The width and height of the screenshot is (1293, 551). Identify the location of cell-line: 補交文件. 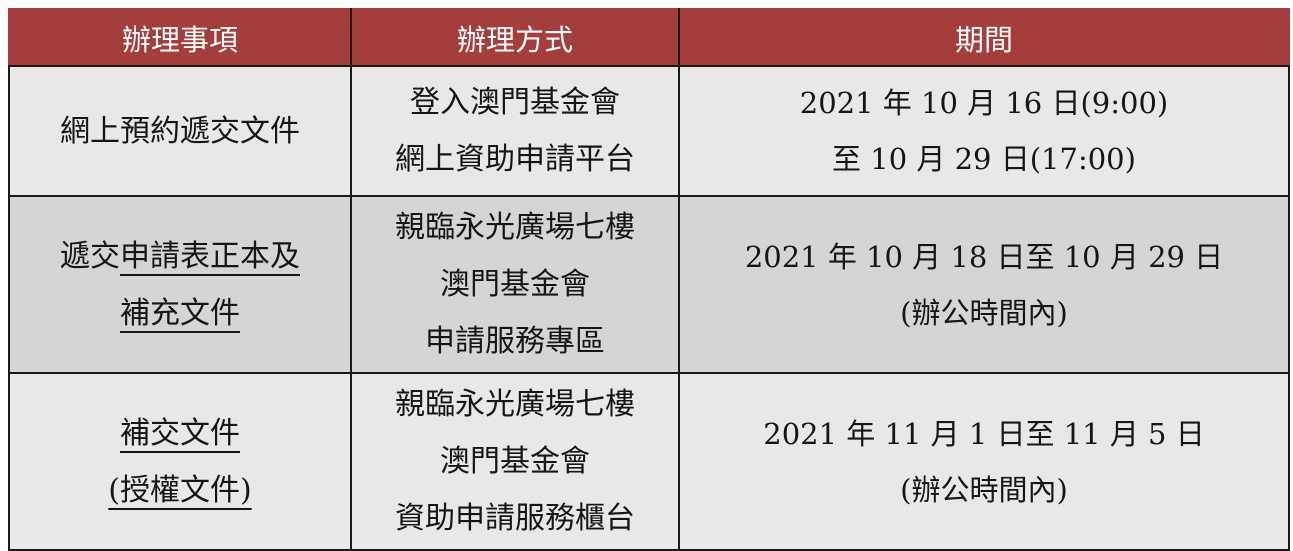
(180, 433).